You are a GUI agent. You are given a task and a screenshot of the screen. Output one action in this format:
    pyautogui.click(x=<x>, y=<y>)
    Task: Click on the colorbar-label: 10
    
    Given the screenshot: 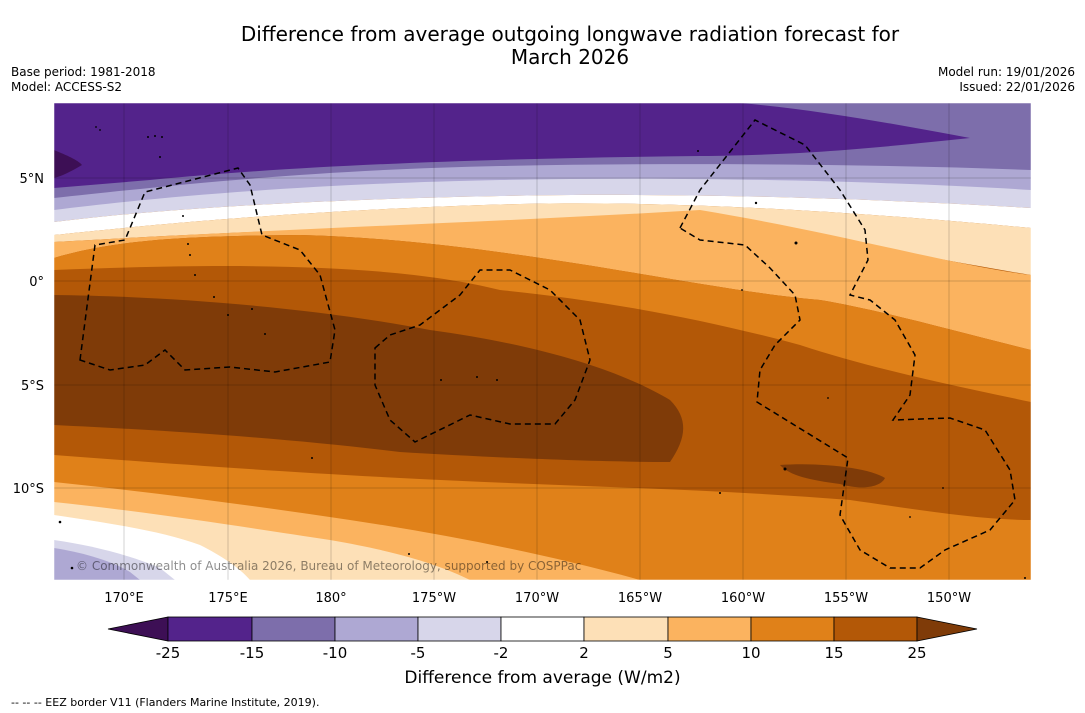 What is the action you would take?
    pyautogui.click(x=750, y=653)
    